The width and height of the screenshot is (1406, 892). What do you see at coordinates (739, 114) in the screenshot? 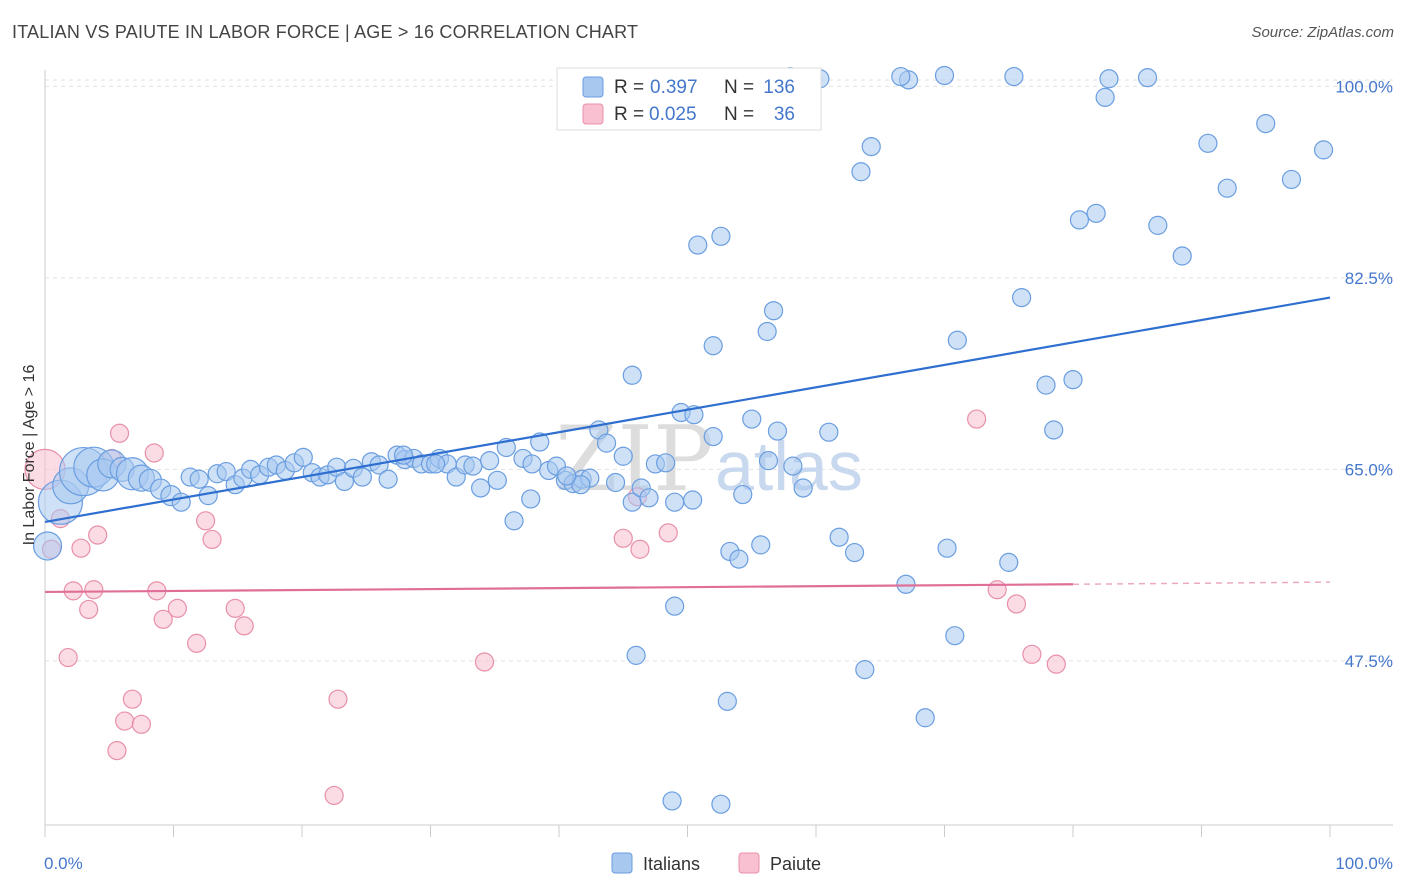
I see `legend-n-label-paiute: N =` at bounding box center [739, 114].